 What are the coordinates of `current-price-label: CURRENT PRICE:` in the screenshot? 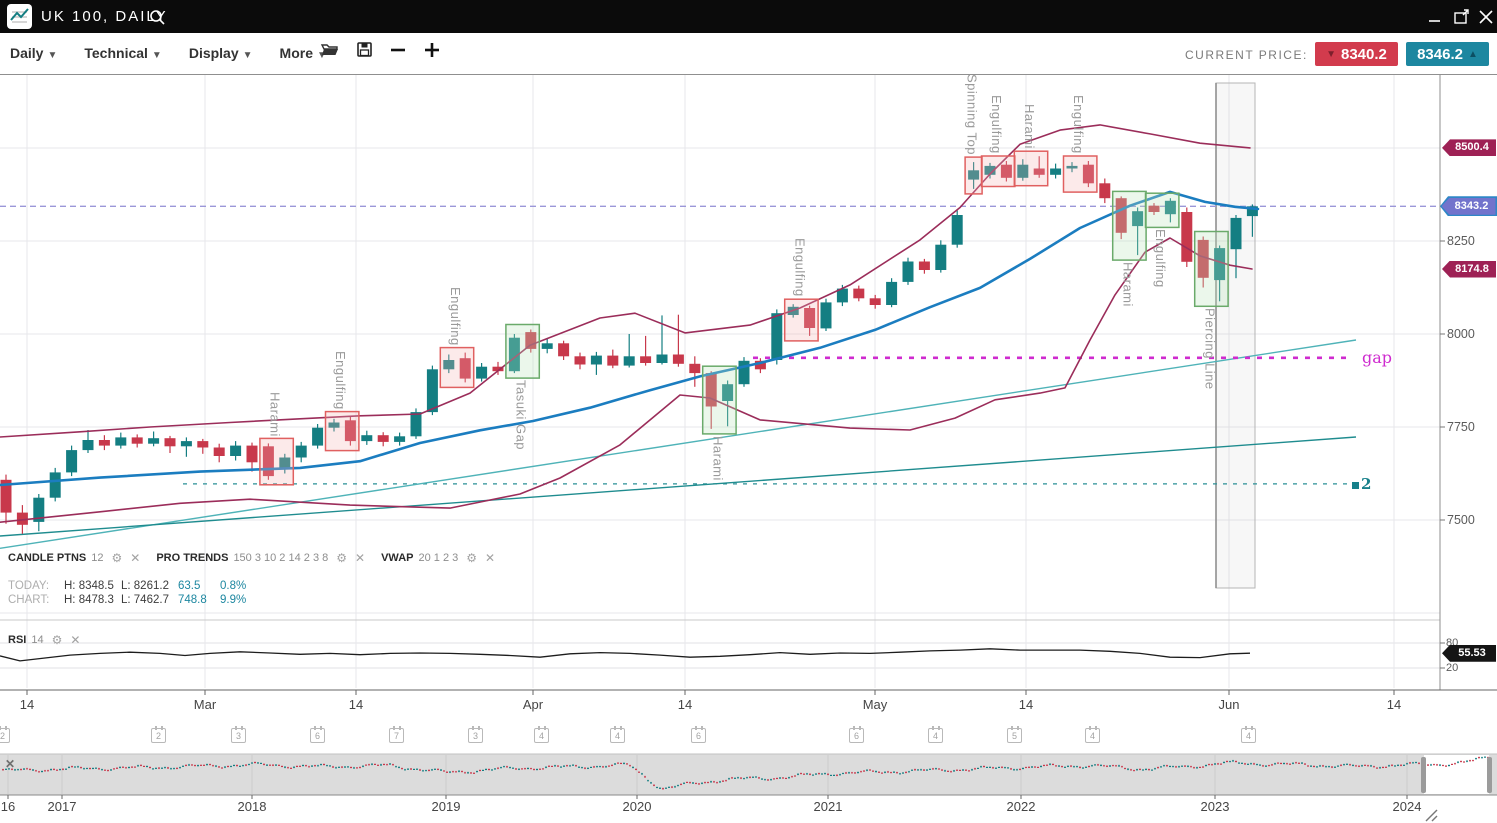 It's located at (1246, 55).